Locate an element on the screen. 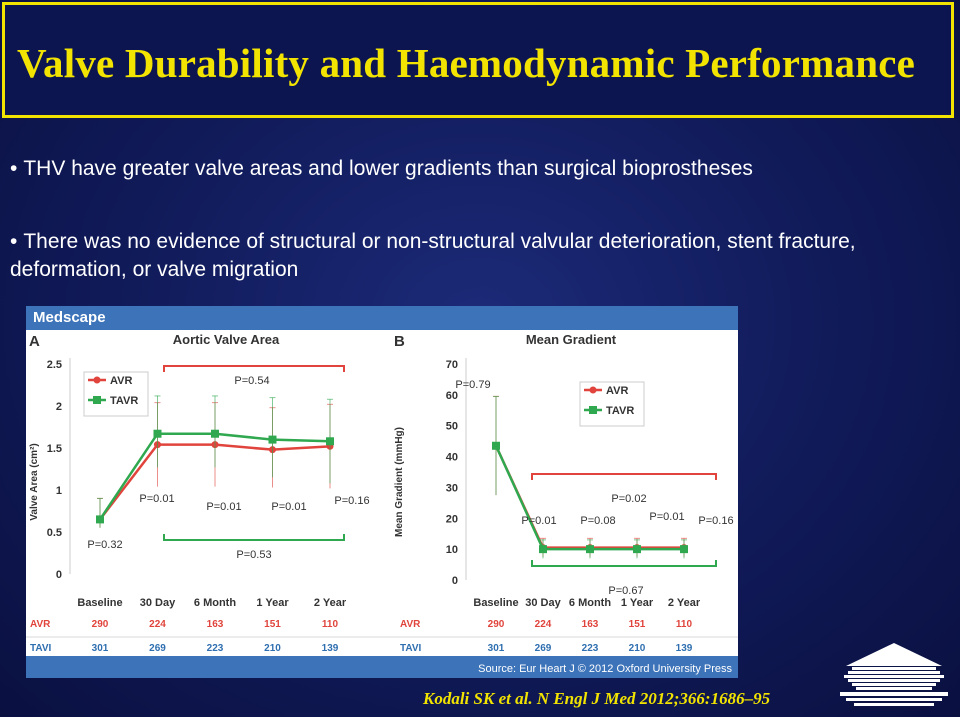 The width and height of the screenshot is (960, 717). p-value-label: P=0.32 is located at coordinates (104, 545).